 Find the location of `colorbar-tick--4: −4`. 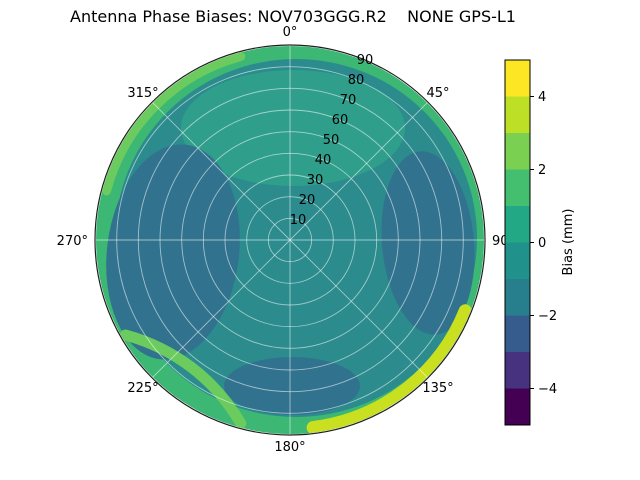

colorbar-tick--4: −4 is located at coordinates (547, 389).